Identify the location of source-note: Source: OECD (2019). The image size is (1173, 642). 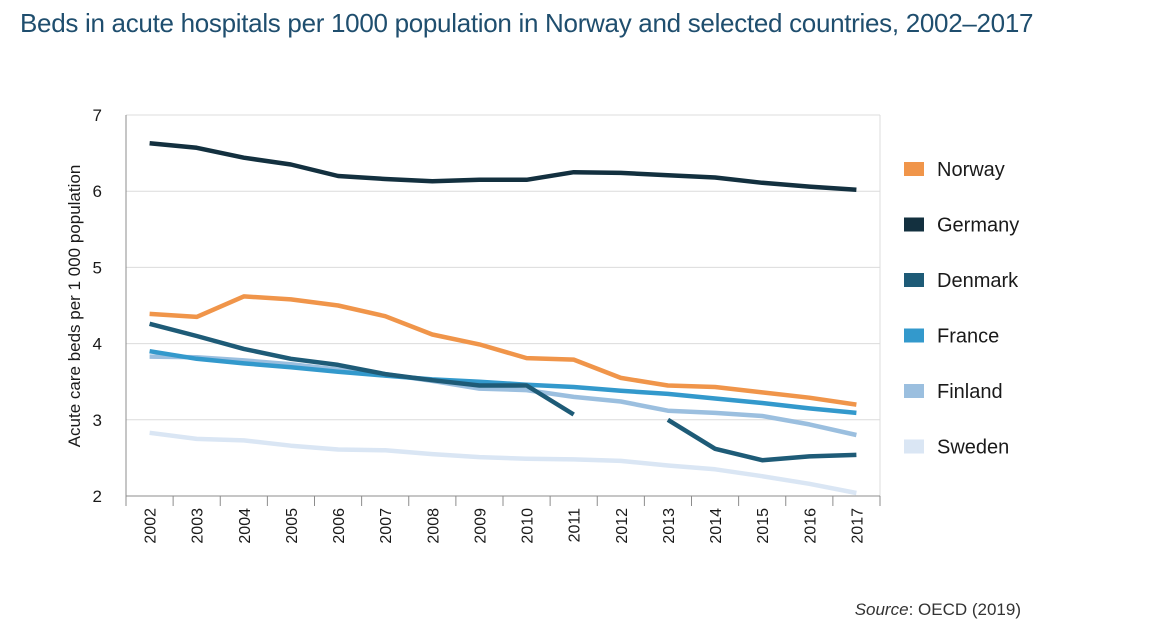
(938, 610).